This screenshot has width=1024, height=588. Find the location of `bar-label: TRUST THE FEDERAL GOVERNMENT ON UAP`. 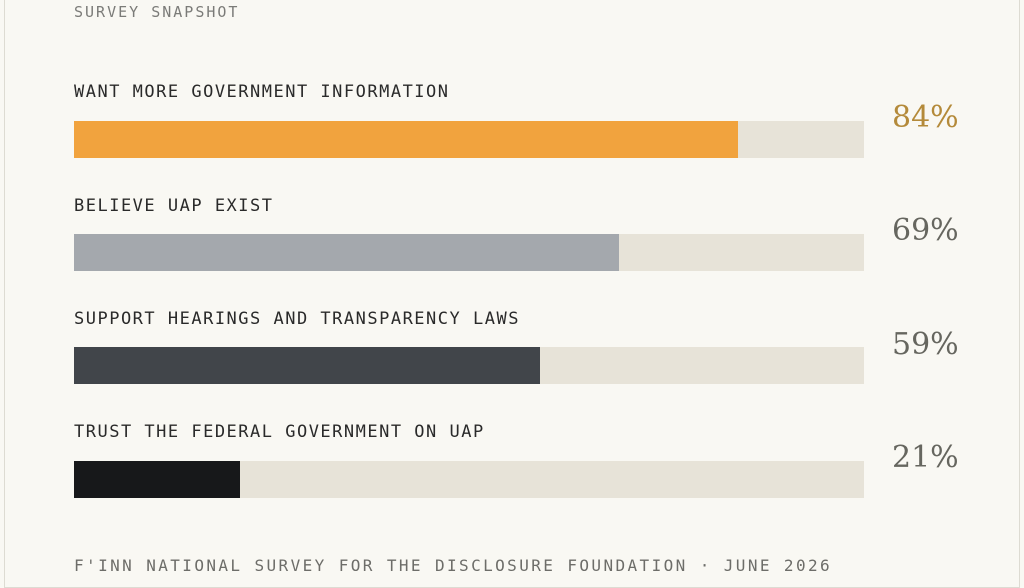

bar-label: TRUST THE FEDERAL GOVERNMENT ON UAP is located at coordinates (279, 432).